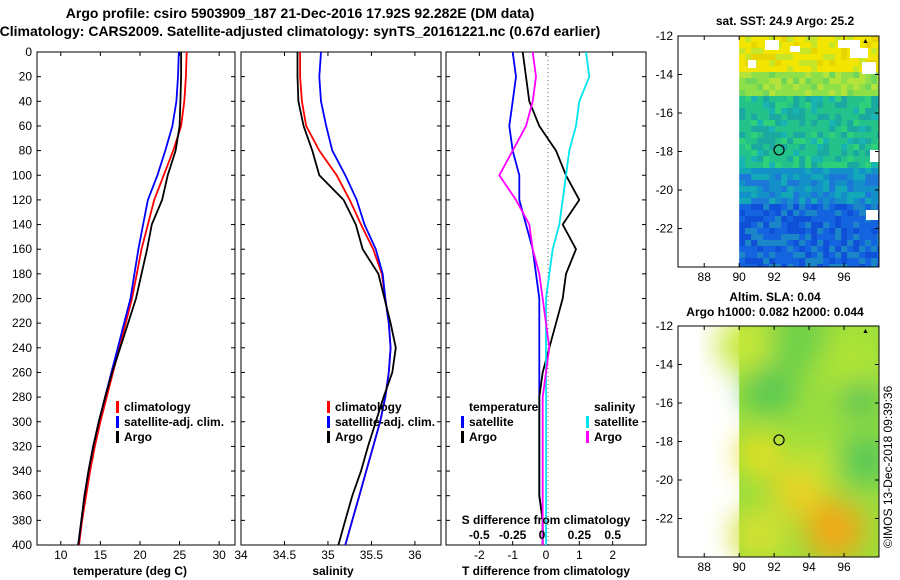  I want to click on sst-map-title: sat. SST: 24.9 Argo: 25.2, so click(785, 21).